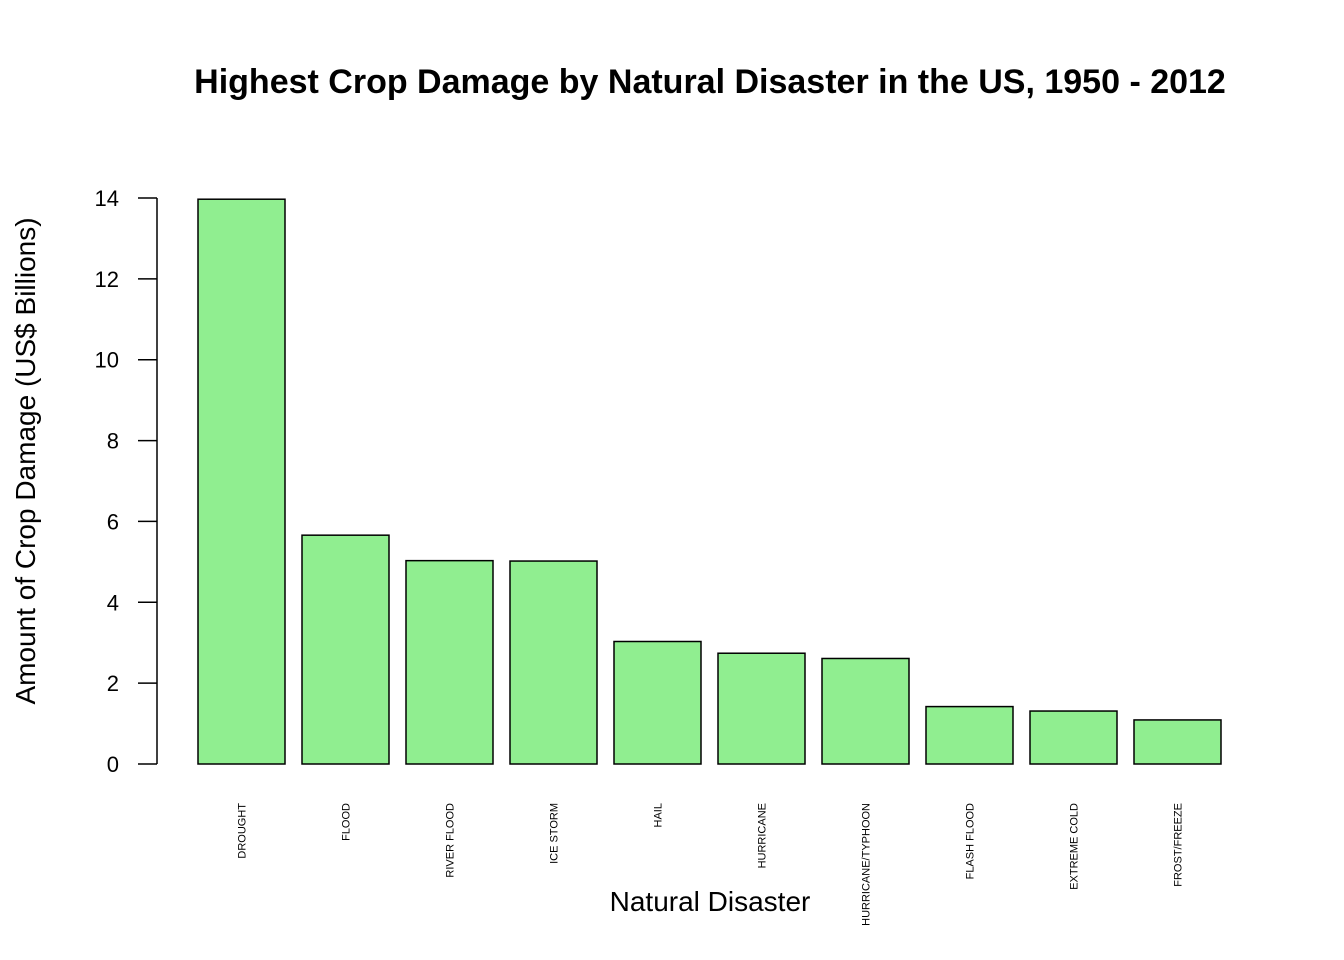 Image resolution: width=1344 pixels, height=960 pixels. What do you see at coordinates (971, 841) in the screenshot?
I see `x-tick-label: FLASH FLOOD` at bounding box center [971, 841].